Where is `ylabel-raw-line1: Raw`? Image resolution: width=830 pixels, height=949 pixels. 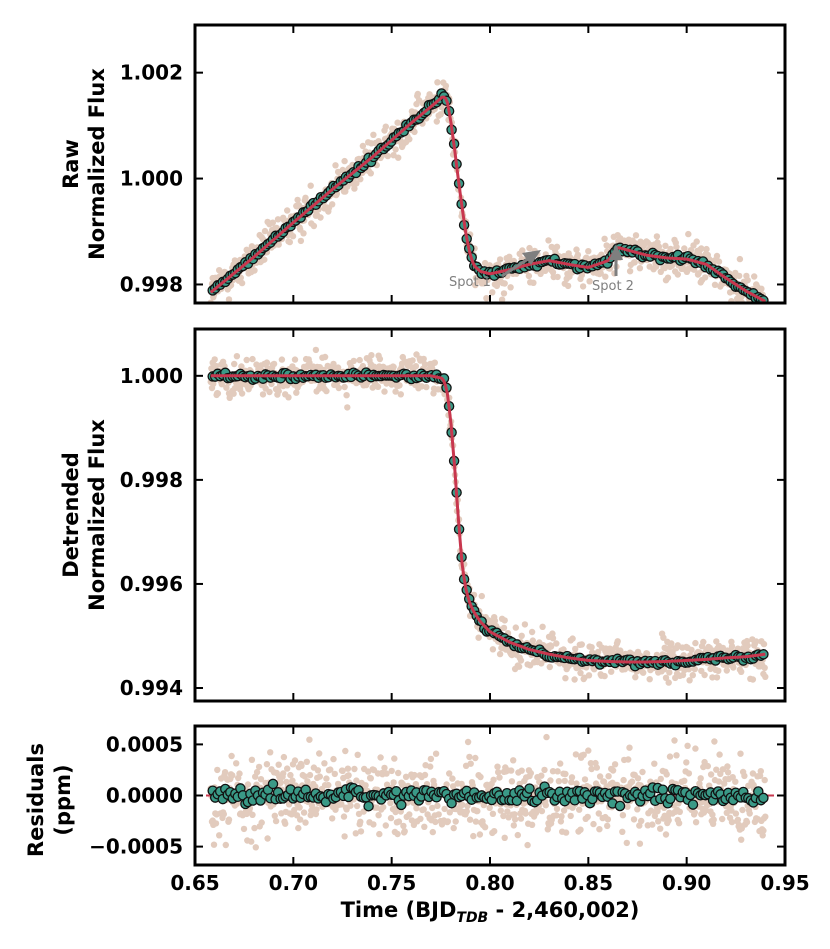
ylabel-raw-line1: Raw is located at coordinates (71, 164).